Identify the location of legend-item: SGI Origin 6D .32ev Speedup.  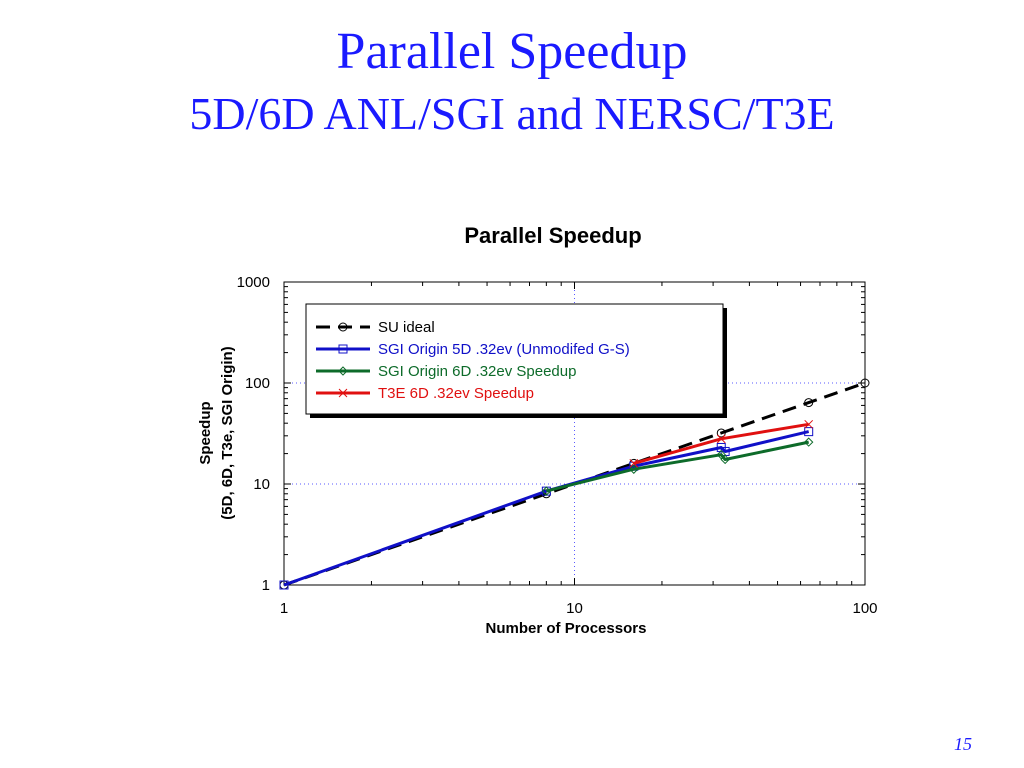
(446, 371).